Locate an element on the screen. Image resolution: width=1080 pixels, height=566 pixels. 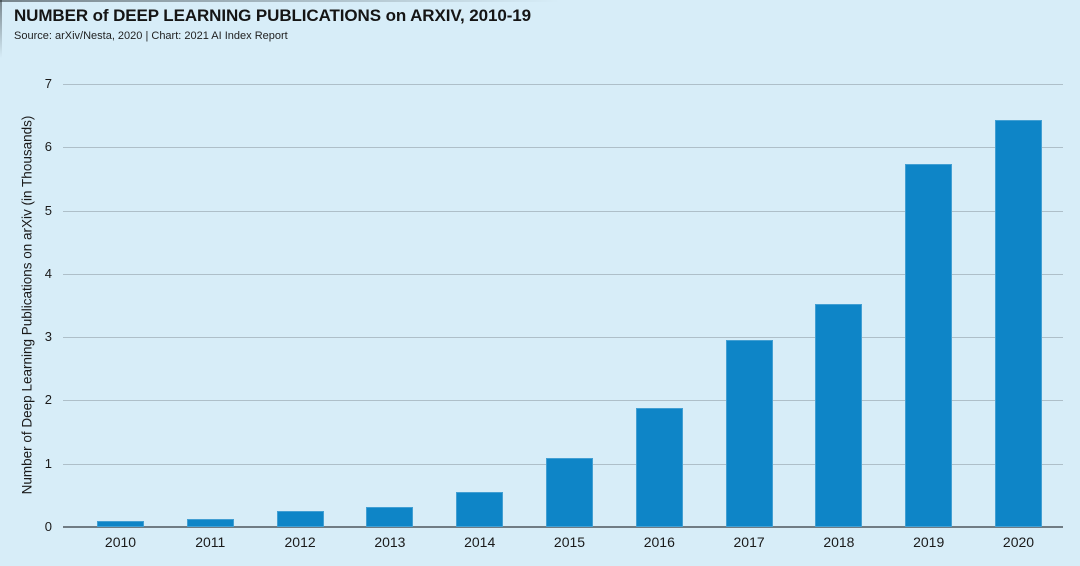
bar-2020 is located at coordinates (1018, 323).